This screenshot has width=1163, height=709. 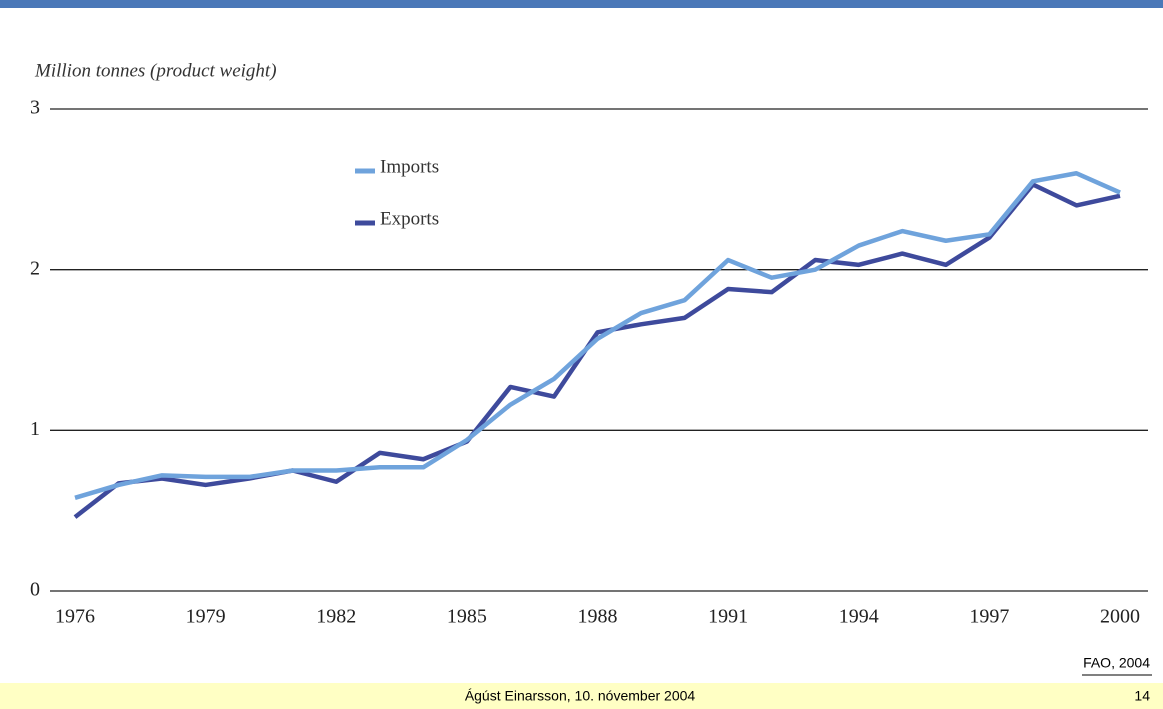 I want to click on y-axis-label: Million tonnes (product weight), so click(x=155, y=70).